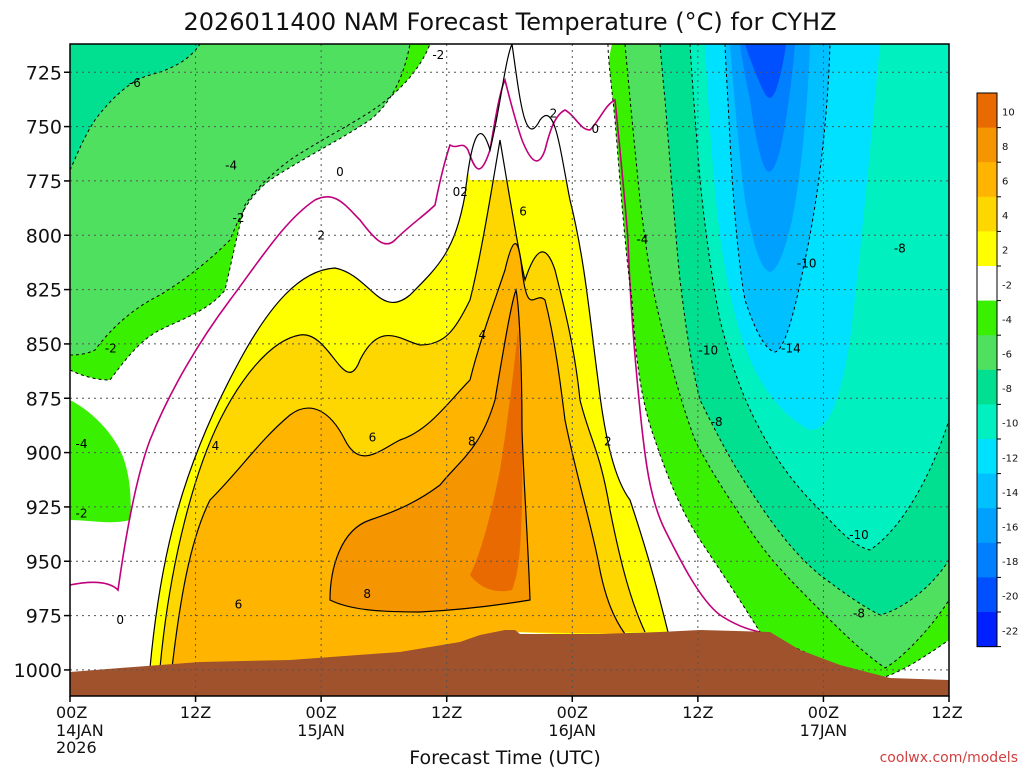 This screenshot has height=768, width=1024. What do you see at coordinates (859, 535) in the screenshot?
I see `contour-label-24: -10` at bounding box center [859, 535].